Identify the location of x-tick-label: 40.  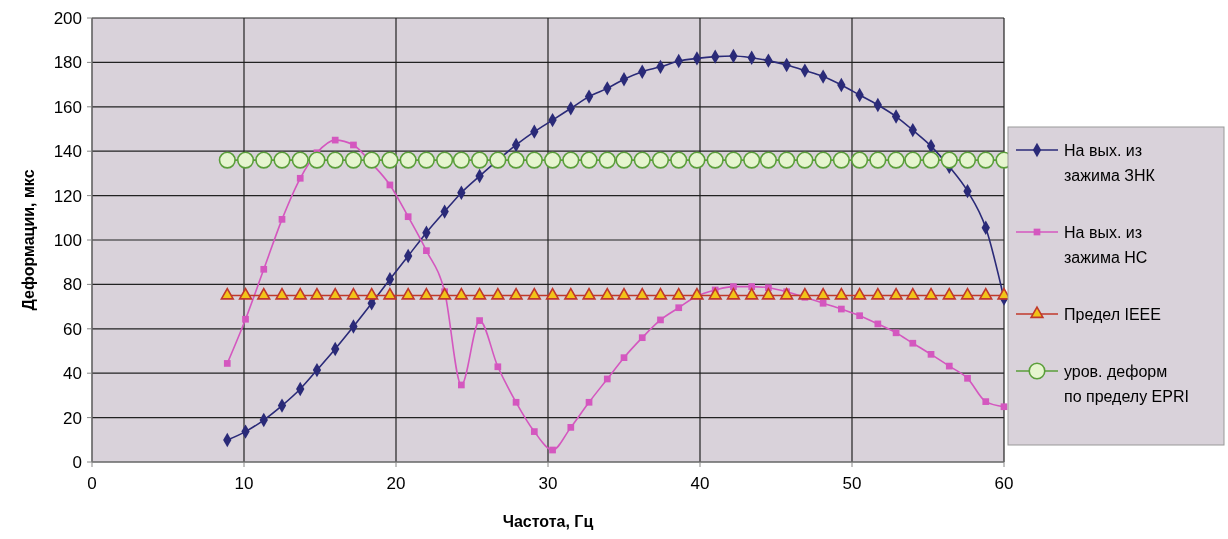
(700, 483).